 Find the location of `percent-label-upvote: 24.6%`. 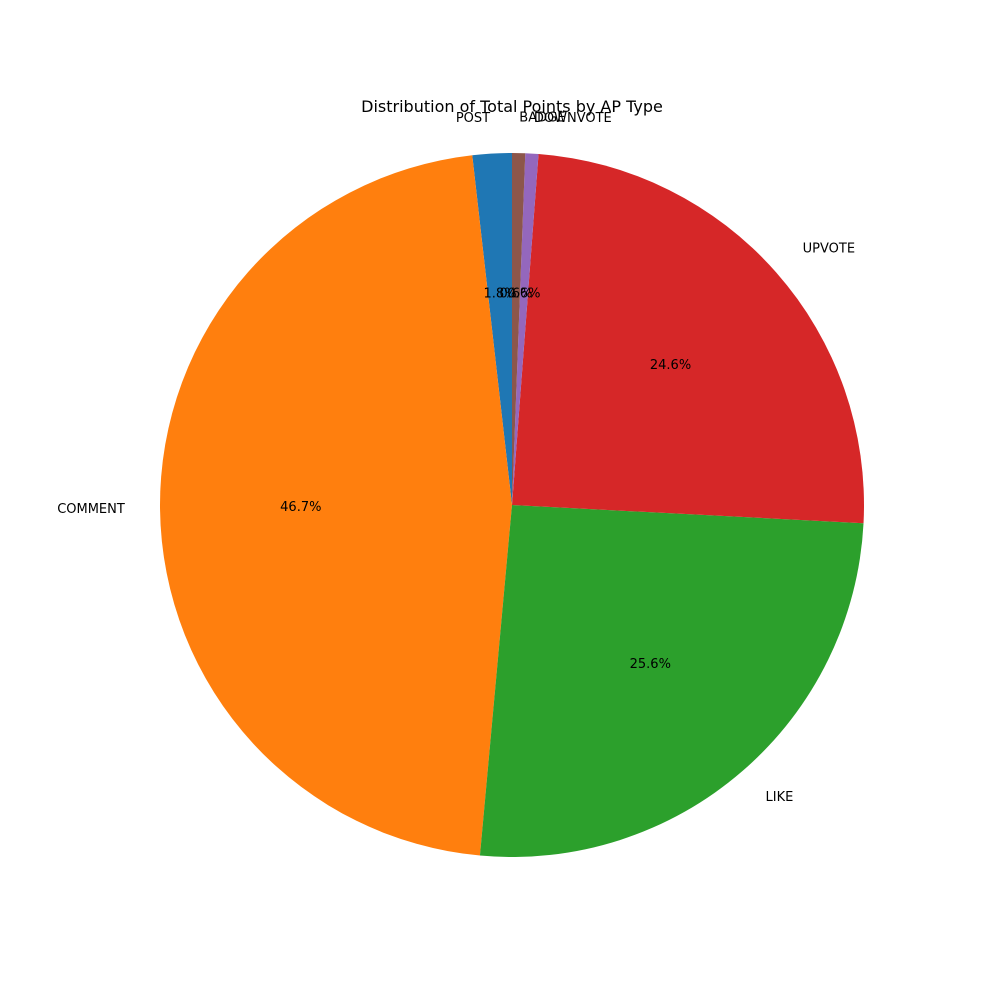

percent-label-upvote: 24.6% is located at coordinates (670, 365).